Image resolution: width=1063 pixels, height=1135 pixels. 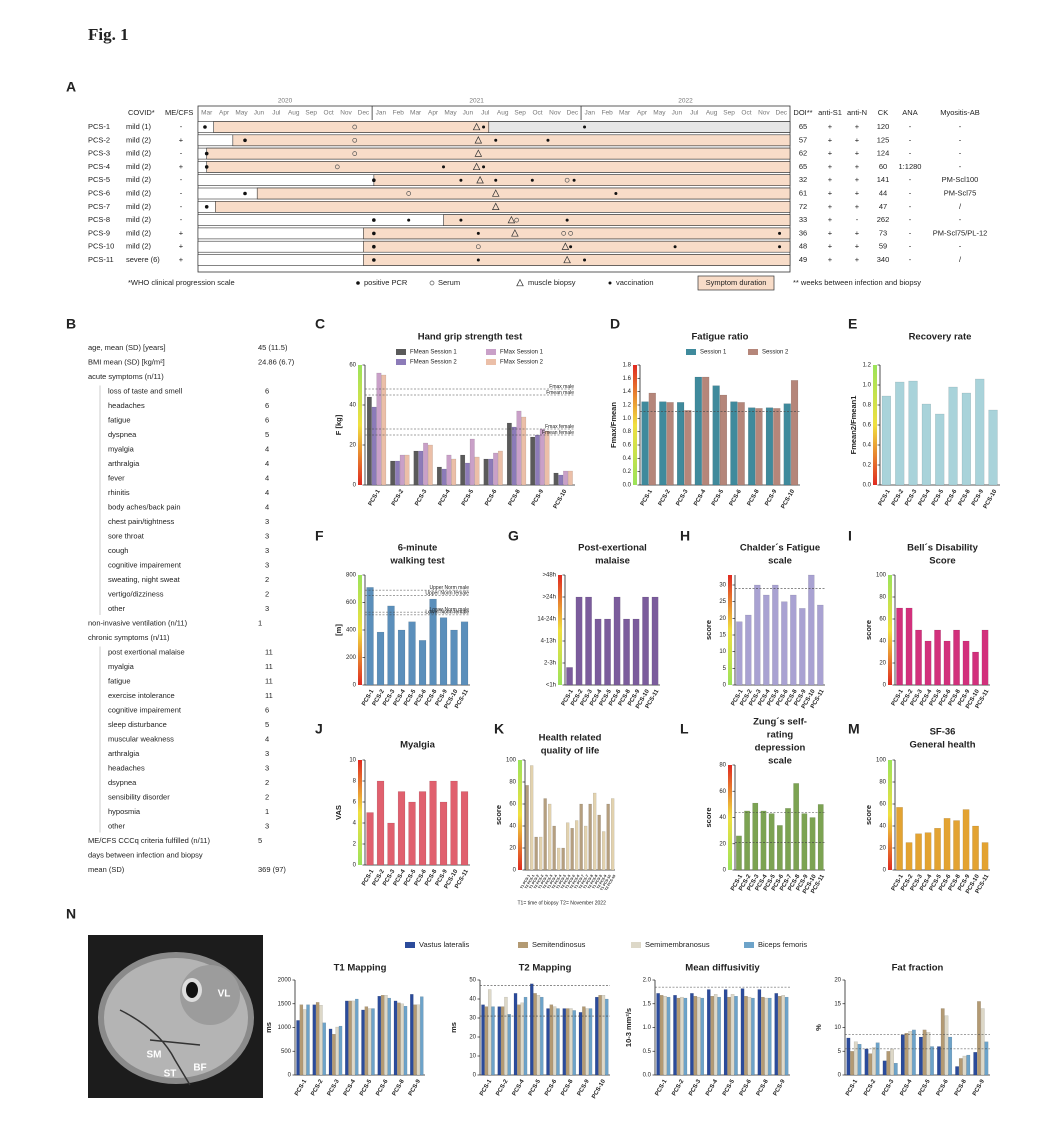 I want to click on x-tick-label: PCS-4, so click(x=712, y=1087).